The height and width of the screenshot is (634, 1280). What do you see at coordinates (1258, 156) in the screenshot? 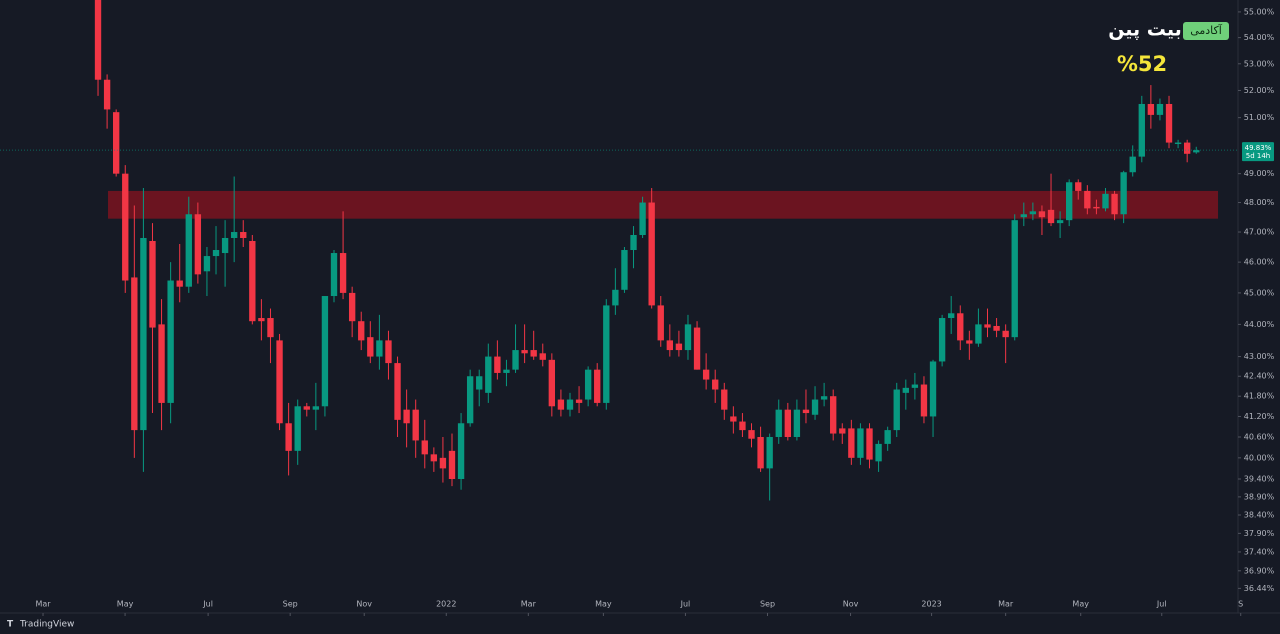
I see `countdown: 5d 14h` at bounding box center [1258, 156].